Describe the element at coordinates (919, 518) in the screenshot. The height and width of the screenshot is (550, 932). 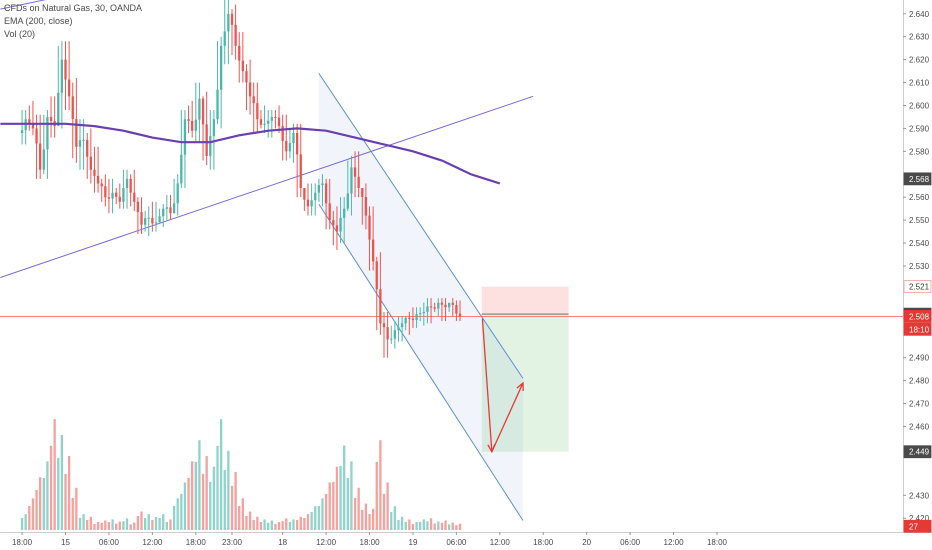
I see `y-tick-label: 2.420` at that location.